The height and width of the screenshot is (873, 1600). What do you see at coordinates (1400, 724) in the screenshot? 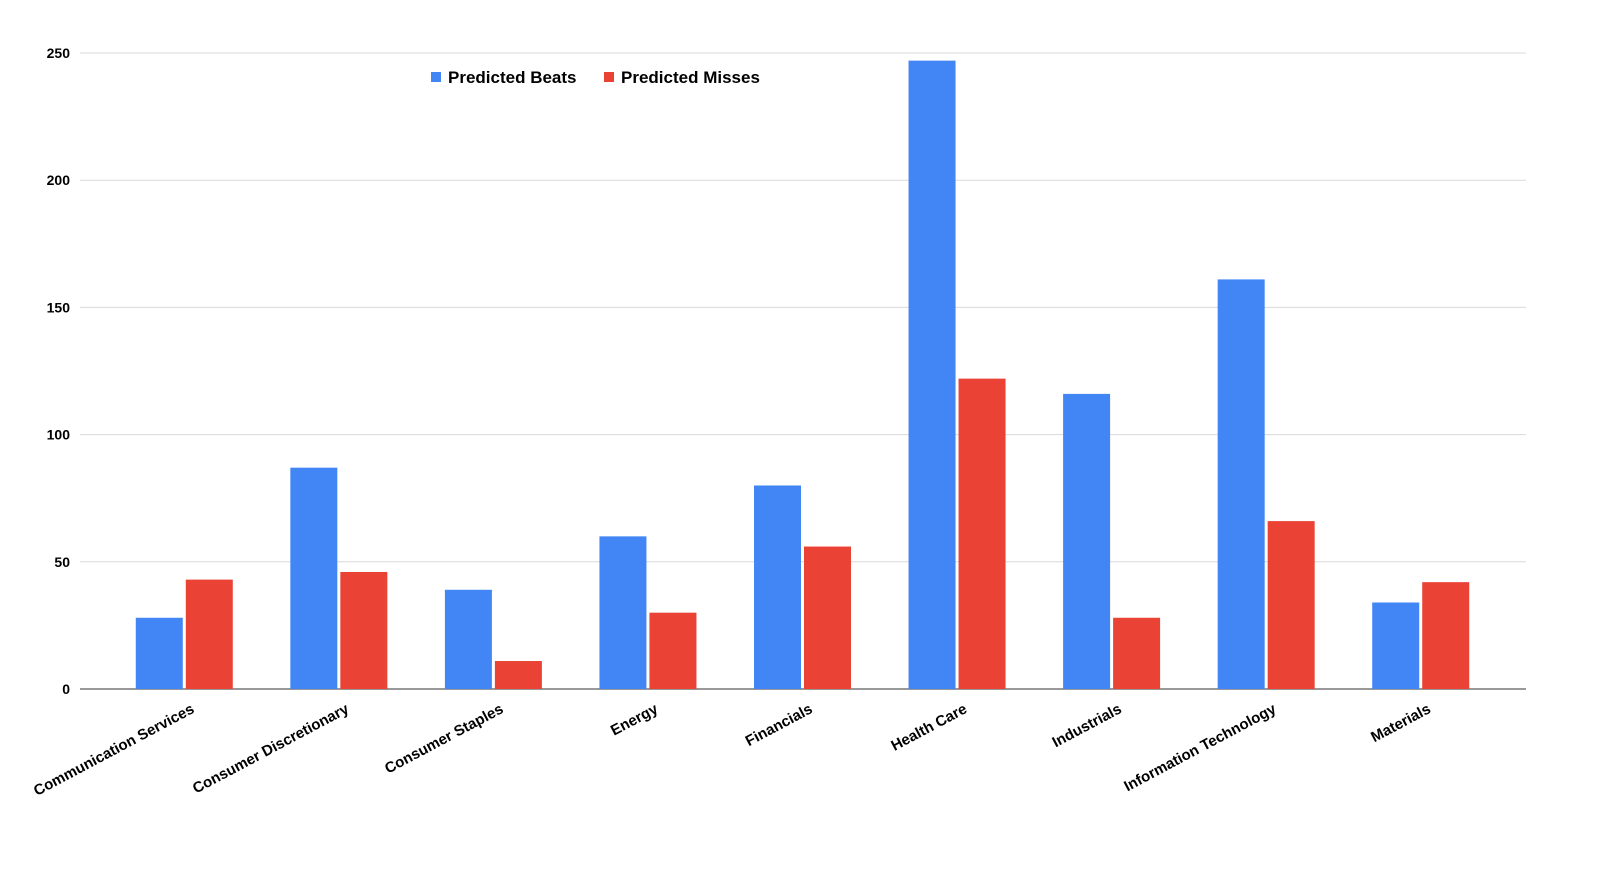
I see `x-tick-label: Materials` at bounding box center [1400, 724].